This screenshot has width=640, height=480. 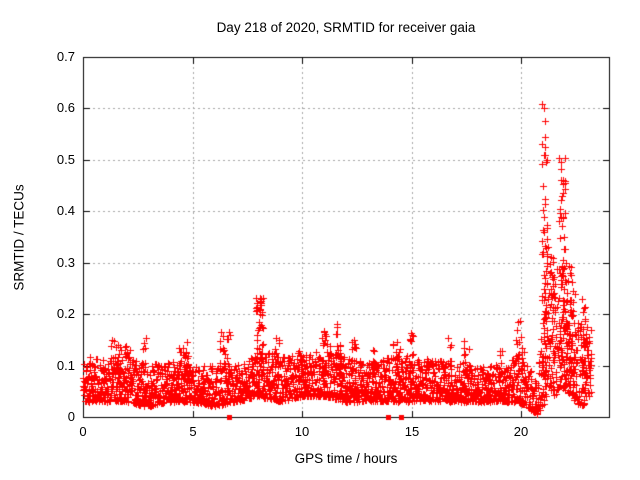 I want to click on x-tick-label: 20, so click(x=521, y=431).